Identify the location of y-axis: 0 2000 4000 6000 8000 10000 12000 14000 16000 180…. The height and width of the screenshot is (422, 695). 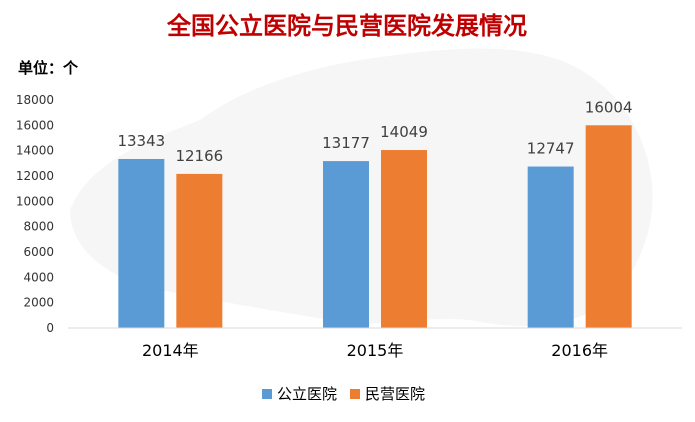
(35, 214).